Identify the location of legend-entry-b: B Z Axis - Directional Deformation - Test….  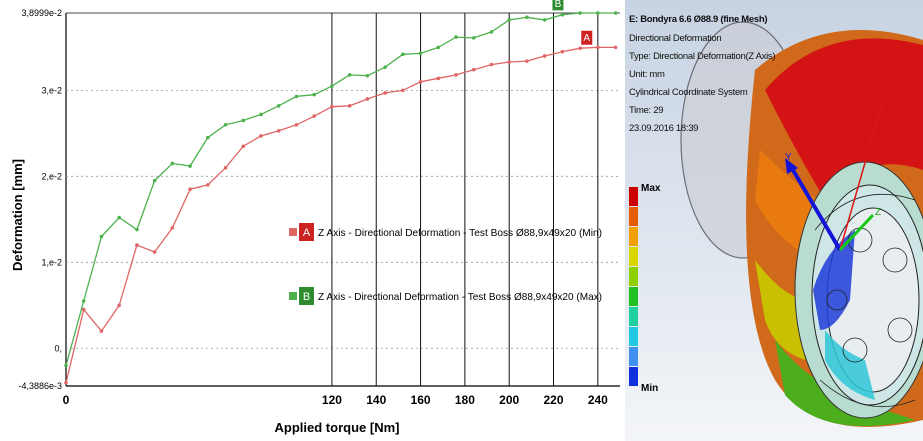
(445, 296).